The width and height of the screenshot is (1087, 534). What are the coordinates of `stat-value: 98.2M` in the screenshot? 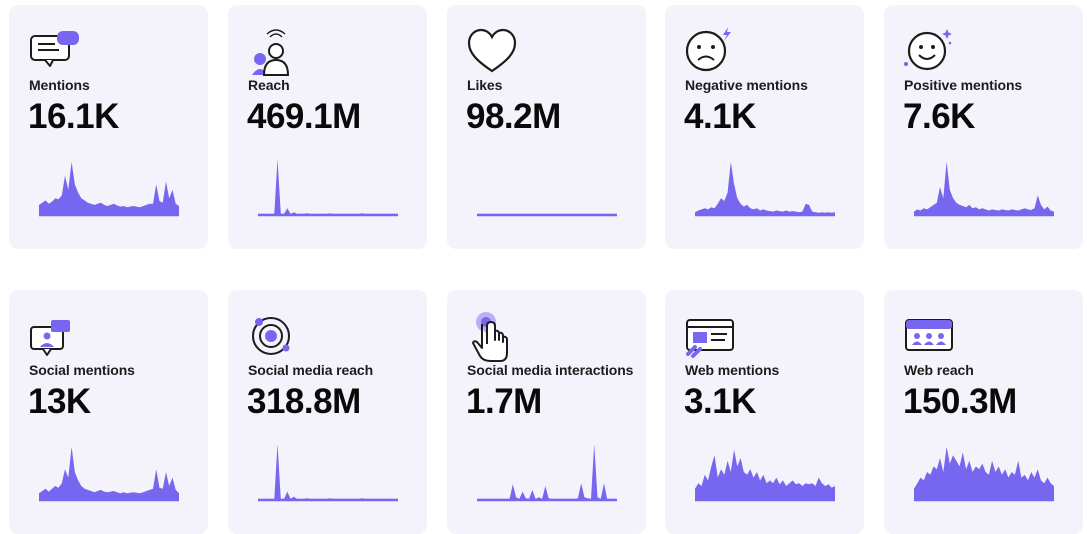 It's located at (513, 116).